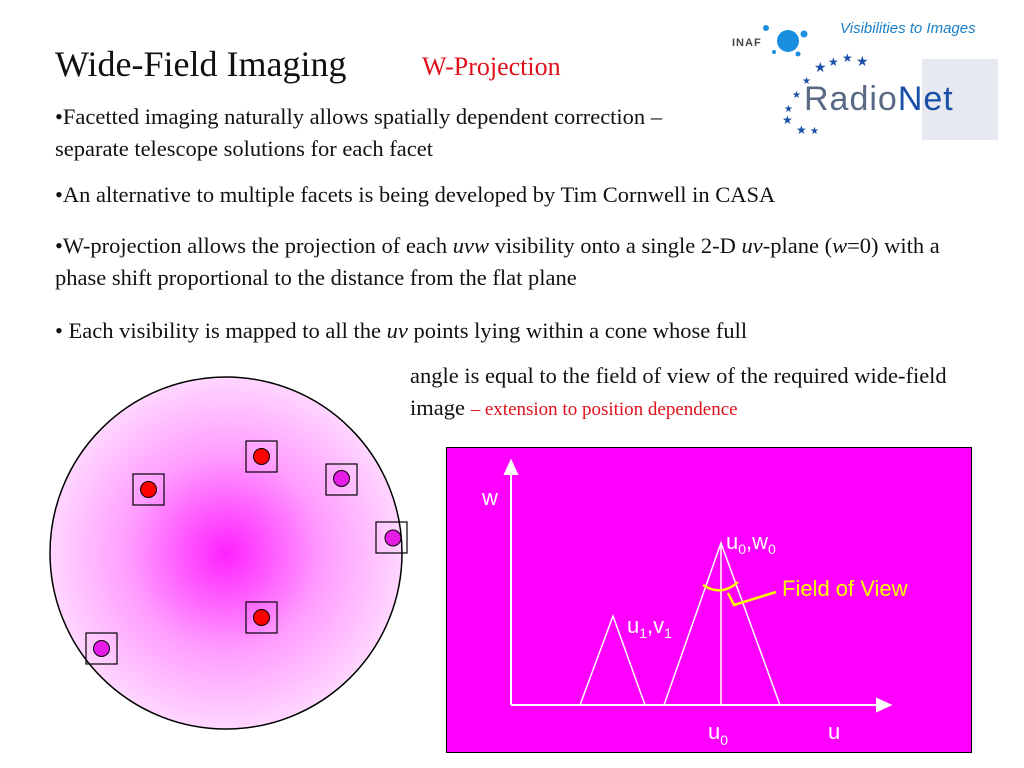  Describe the element at coordinates (751, 543) in the screenshot. I see `u0-w0-label: u0,w0` at that location.